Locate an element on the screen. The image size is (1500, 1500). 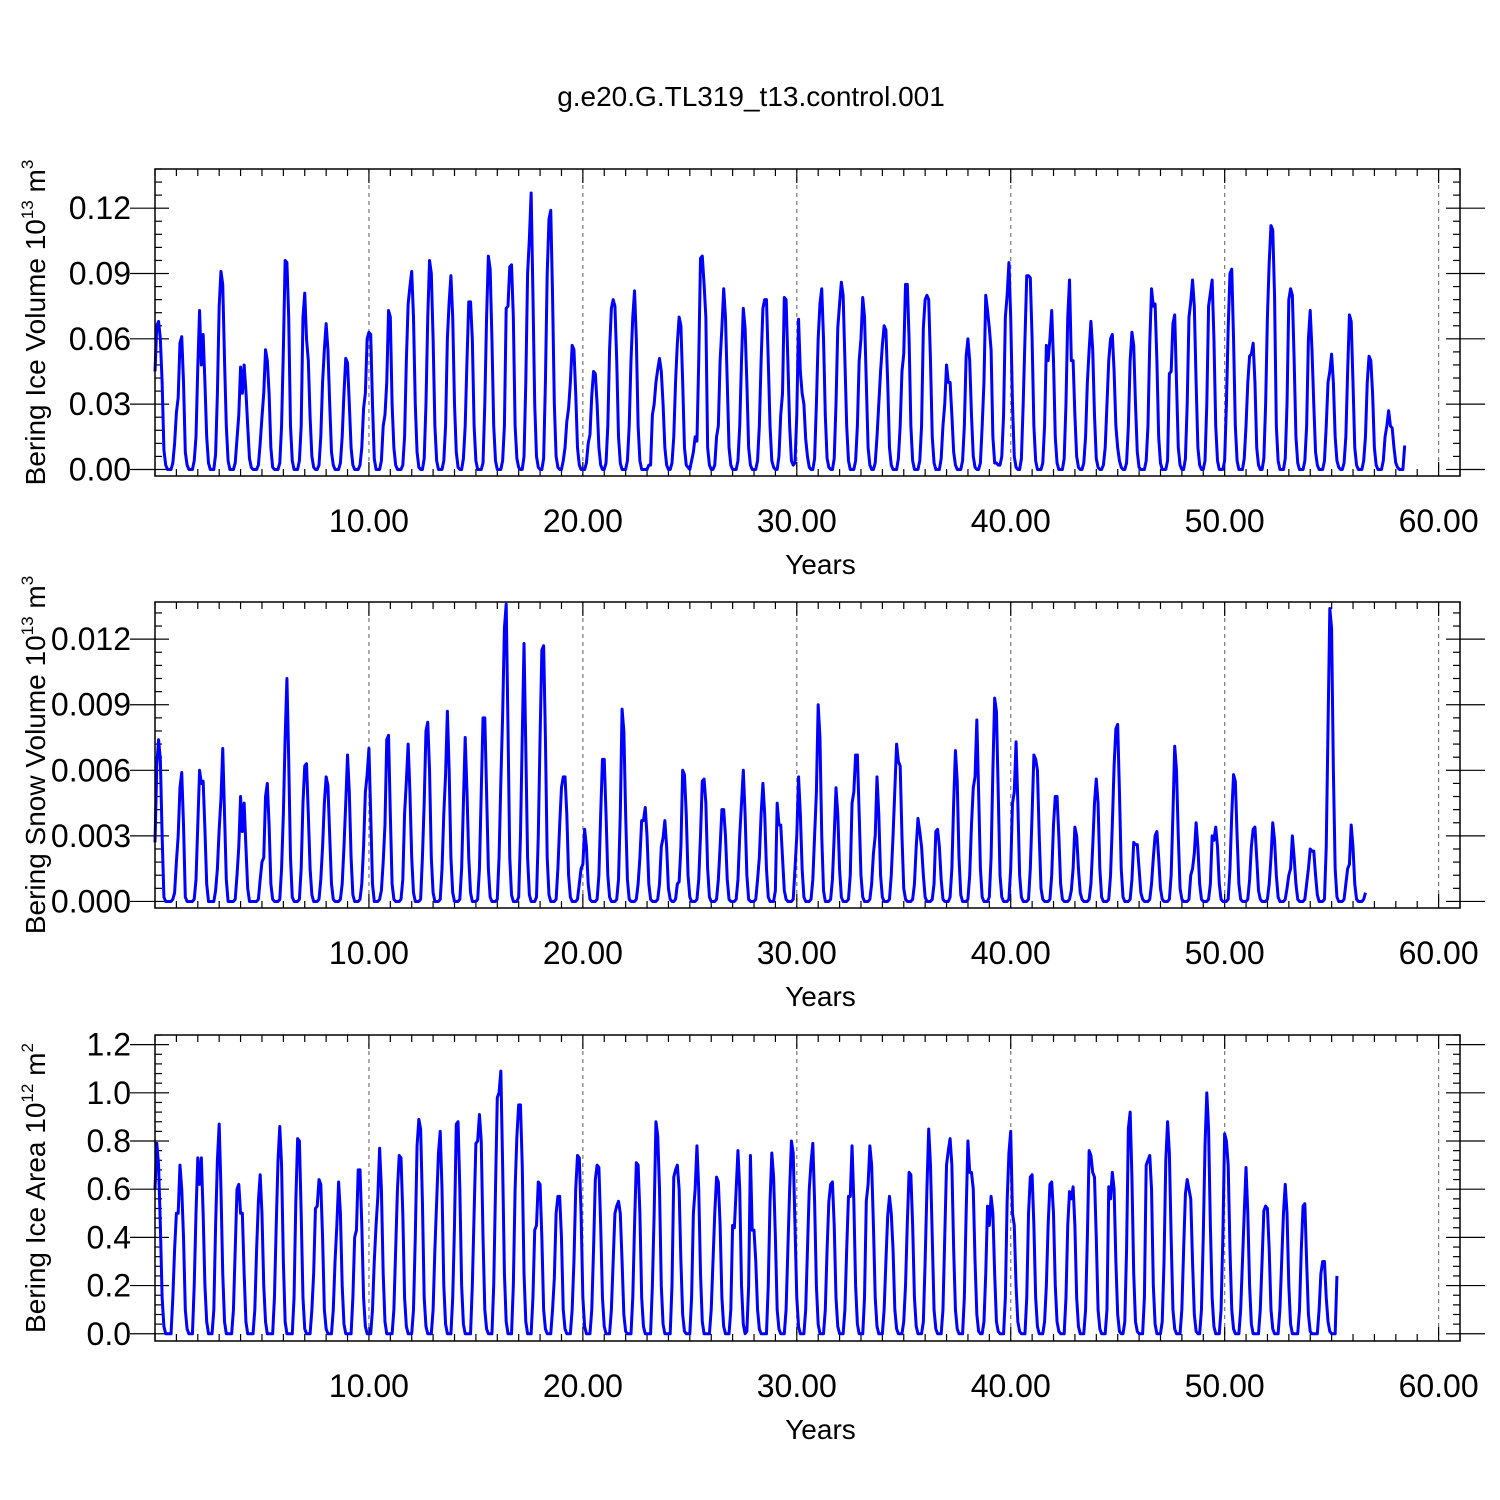
y-tick-label: 0.009 is located at coordinates (91, 705).